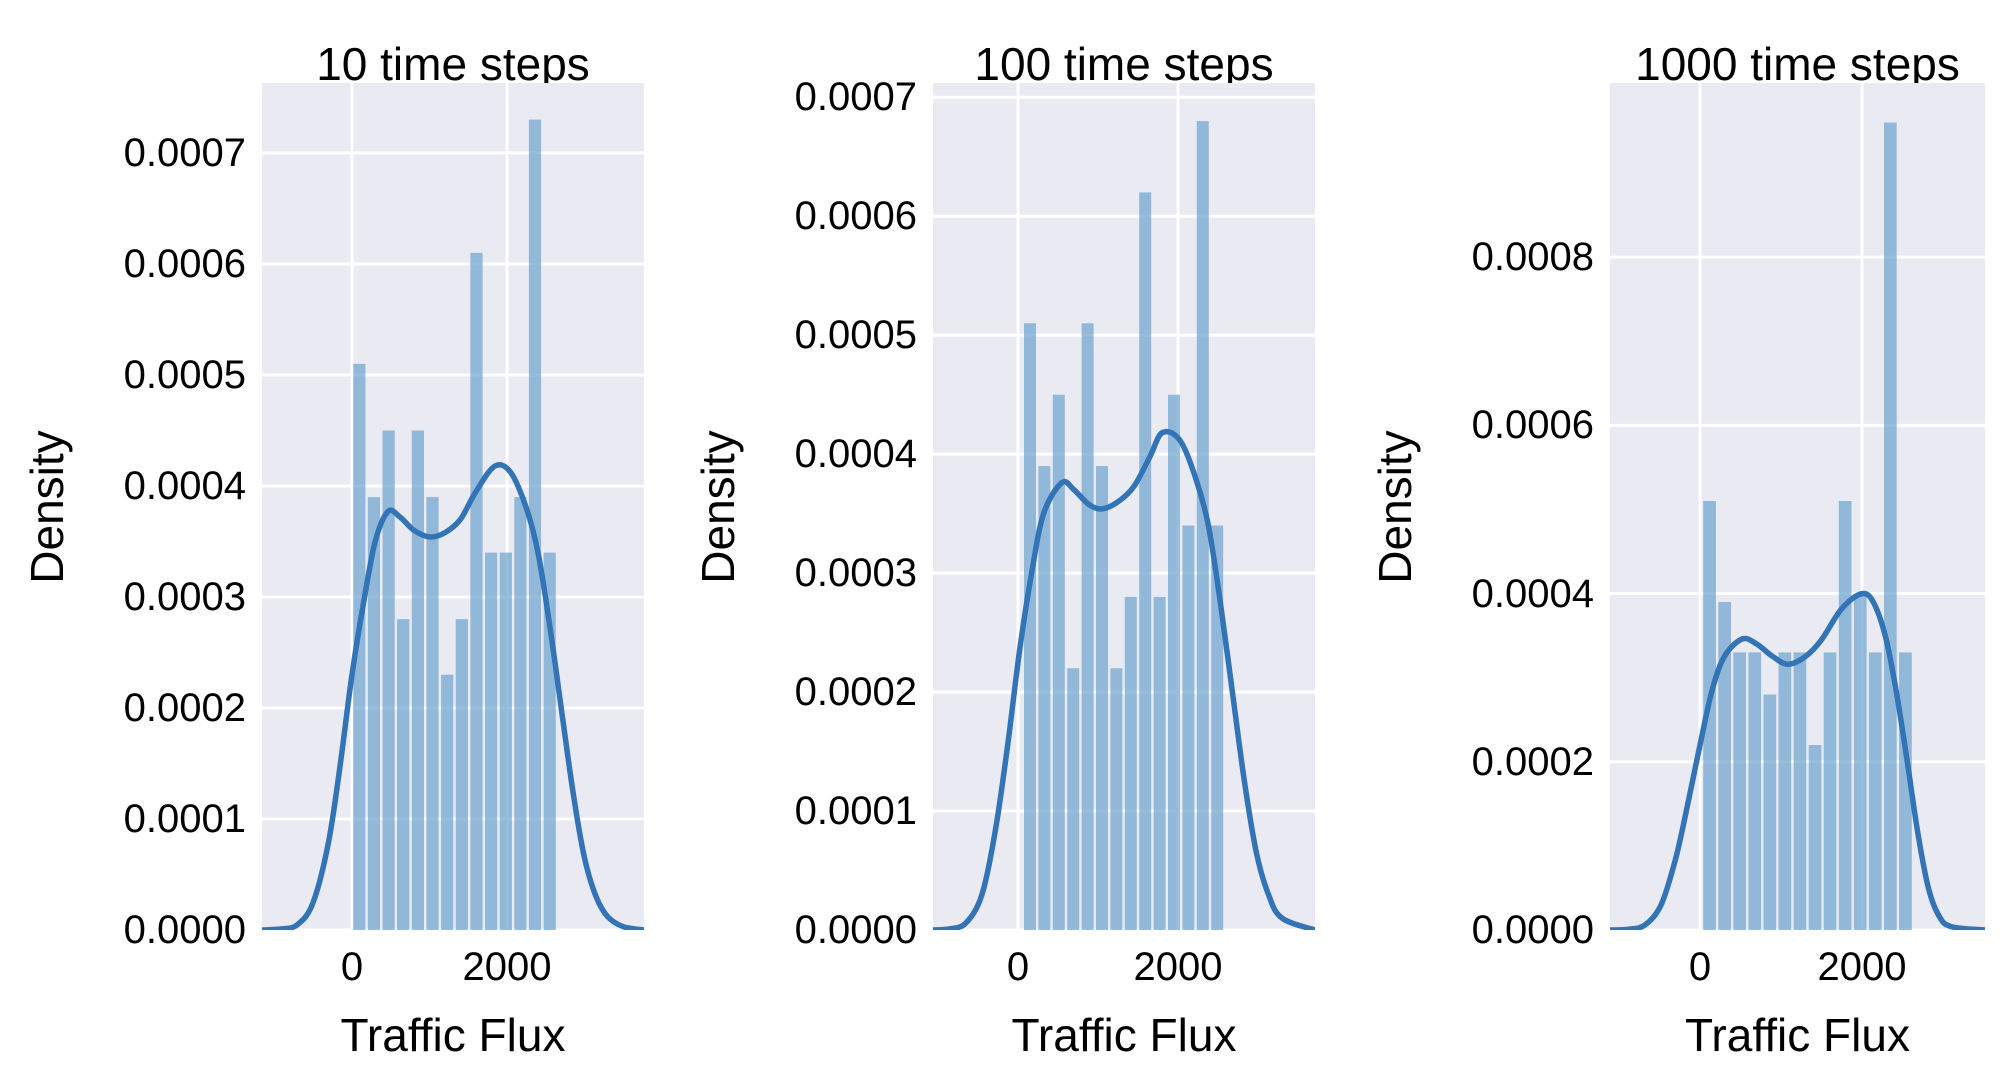 This screenshot has width=2000, height=1071. I want to click on plot-area, so click(1797, 506).